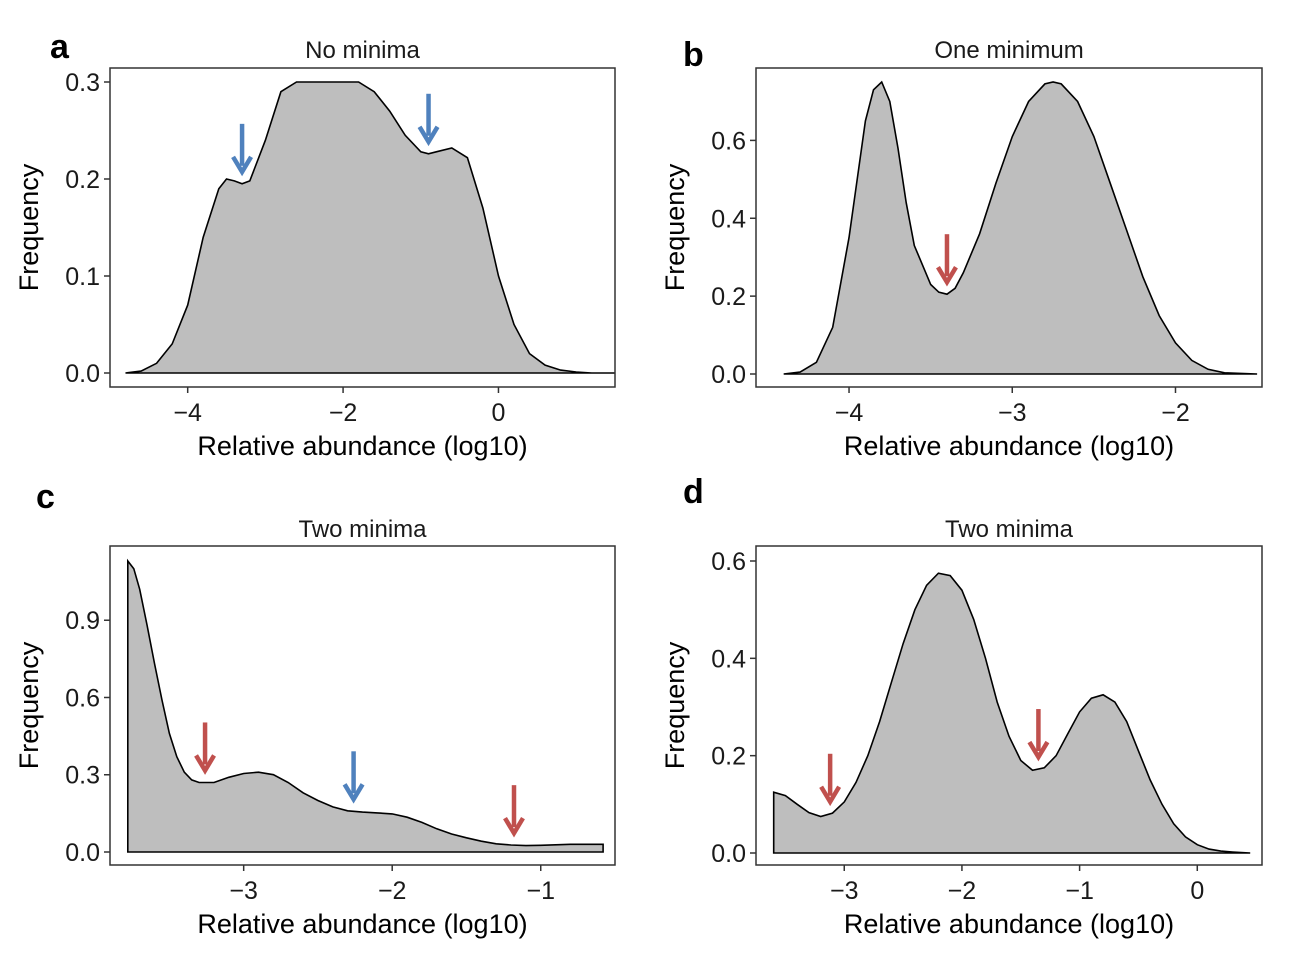 This screenshot has height=957, width=1294. What do you see at coordinates (82, 621) in the screenshot?
I see `y-tick-label: 0.9` at bounding box center [82, 621].